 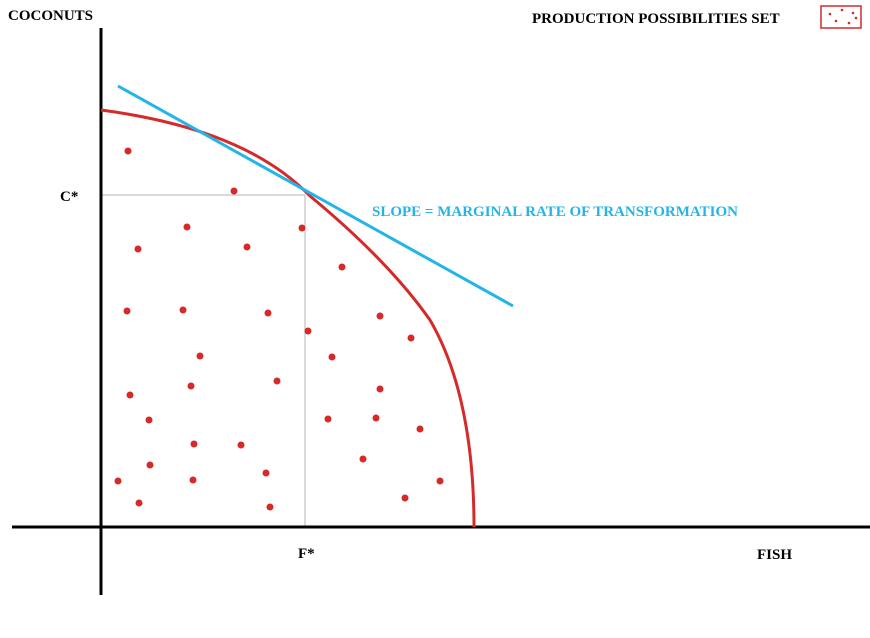 What do you see at coordinates (774, 555) in the screenshot?
I see `x-axis-label: FISH` at bounding box center [774, 555].